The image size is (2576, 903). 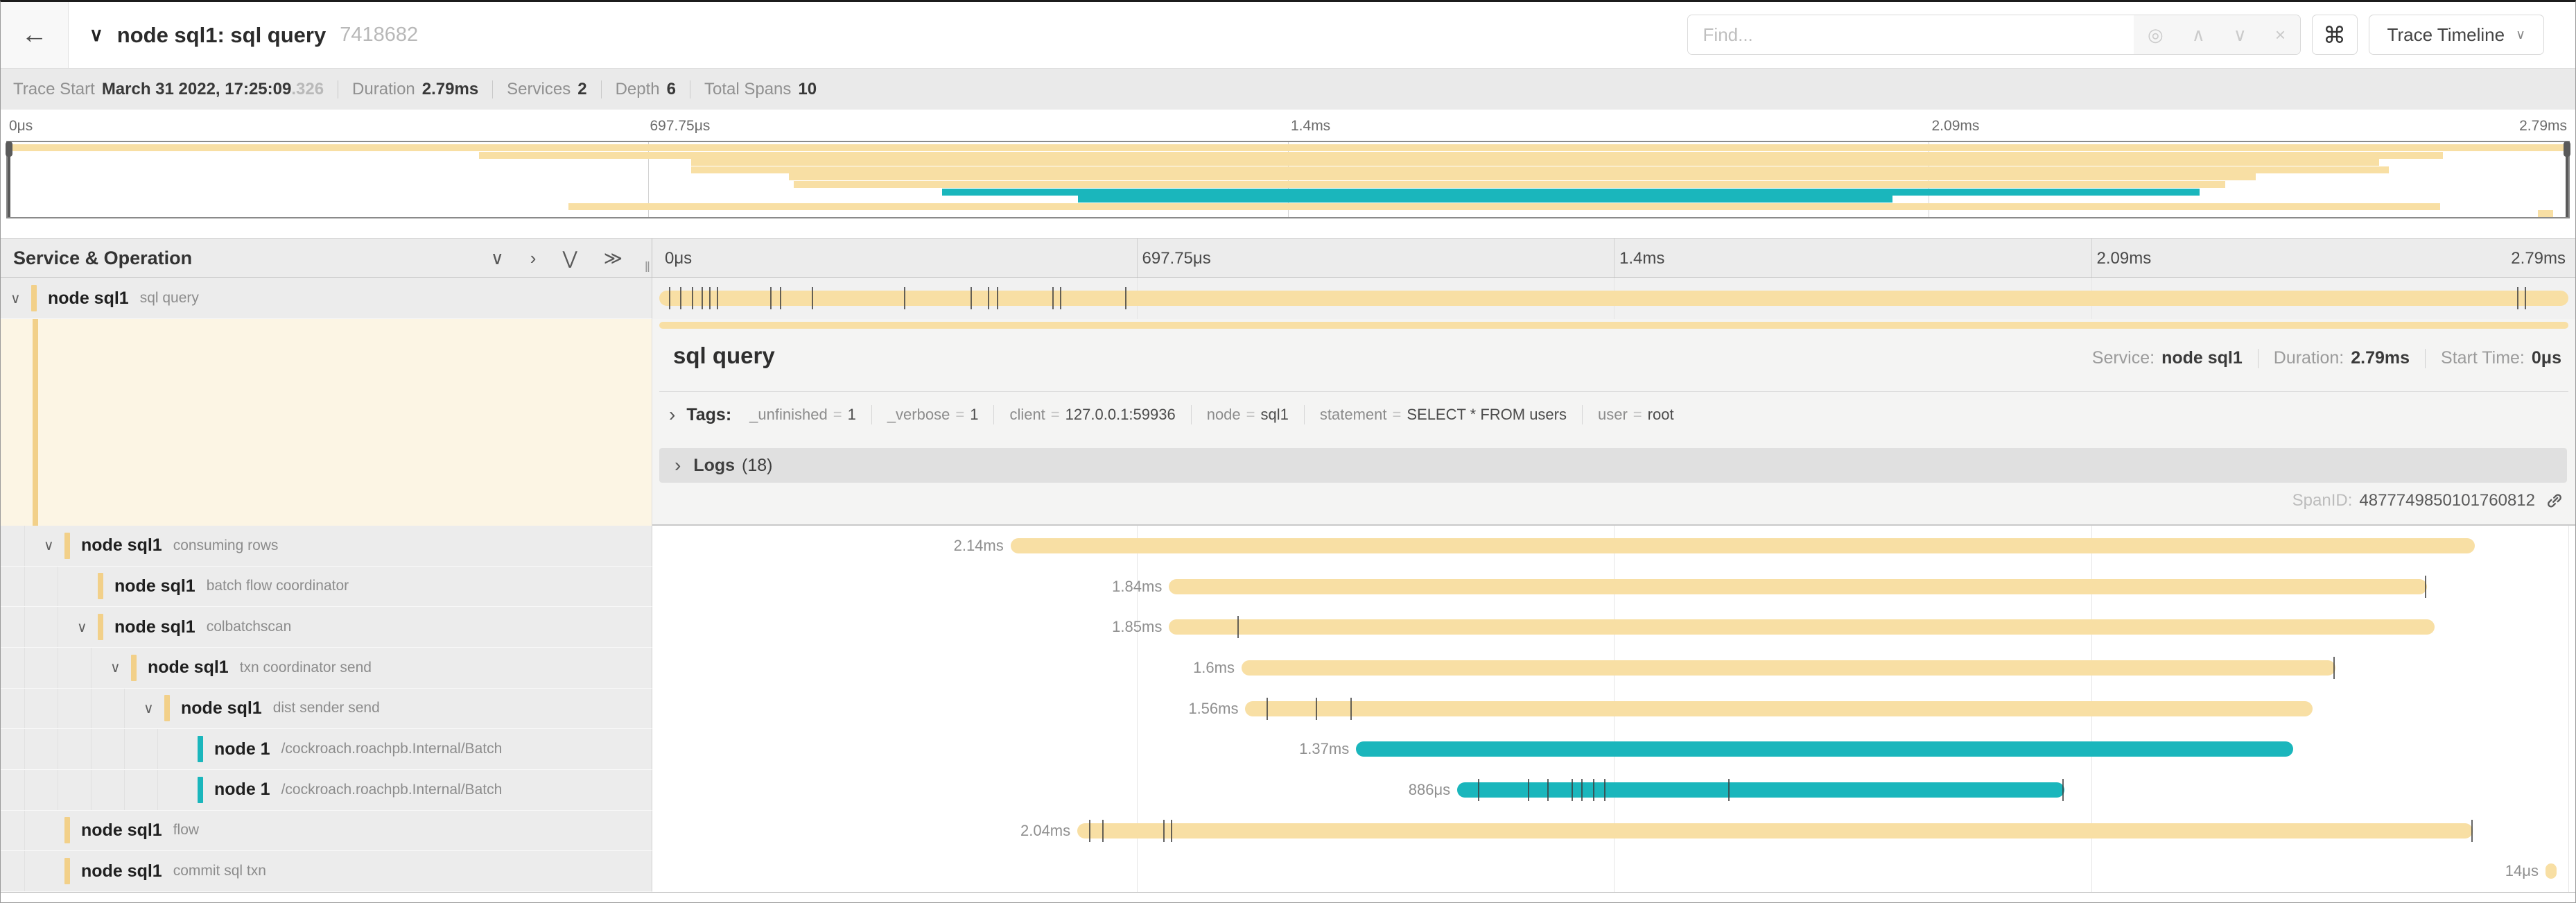 I want to click on find-bar: ◎ ∧ ∨ × ⌘ Trace Timeline ∨, so click(x=2115, y=35).